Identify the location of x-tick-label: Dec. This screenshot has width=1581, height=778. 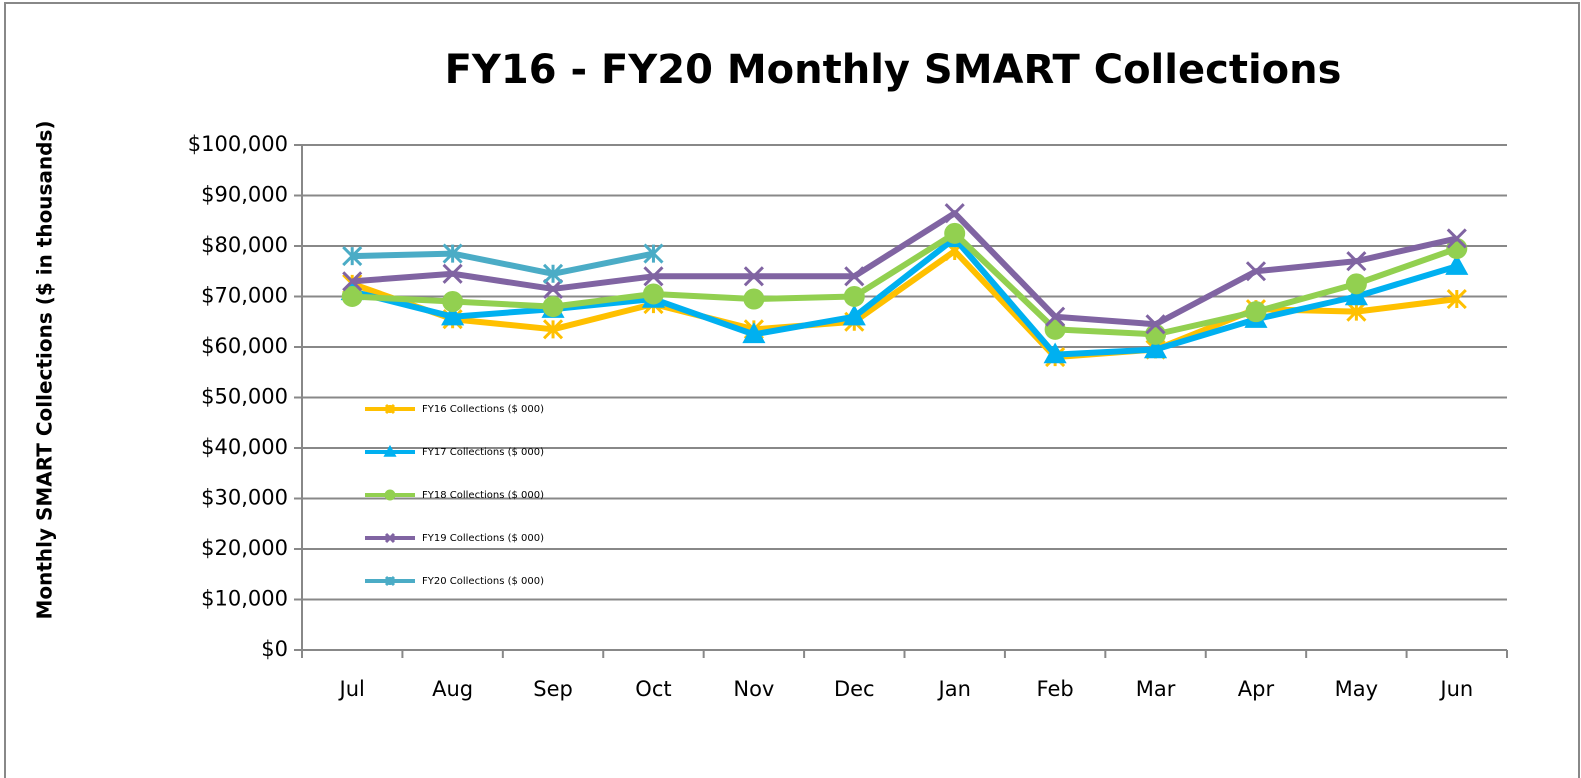
(854, 689).